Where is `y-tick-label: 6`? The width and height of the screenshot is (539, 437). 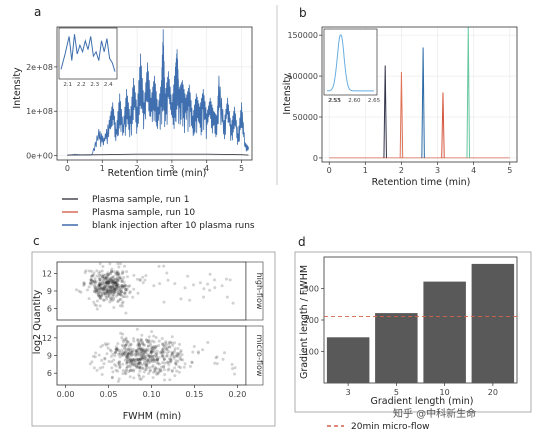
y-tick-label: 6 is located at coordinates (49, 308).